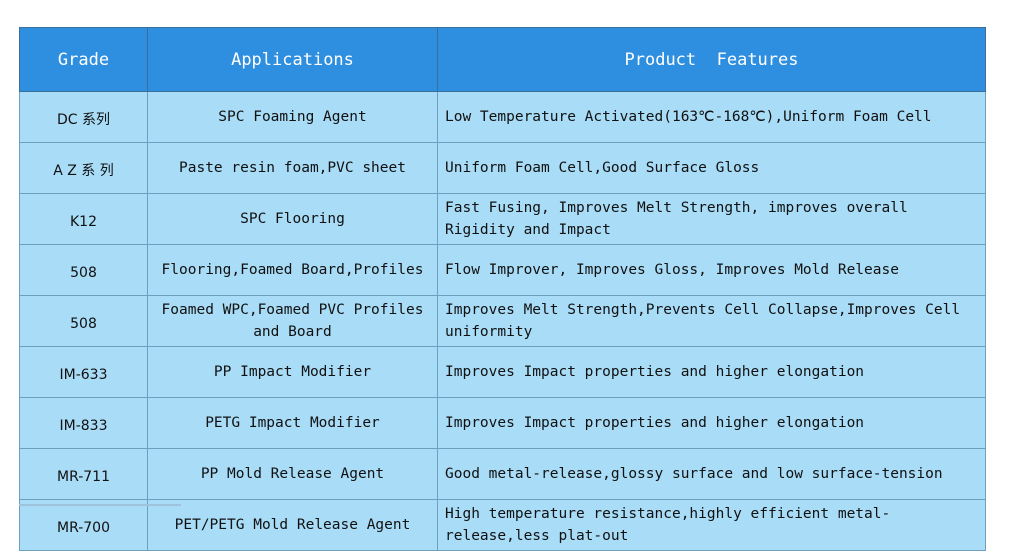  What do you see at coordinates (100, 505) in the screenshot?
I see `table-bottom-divider` at bounding box center [100, 505].